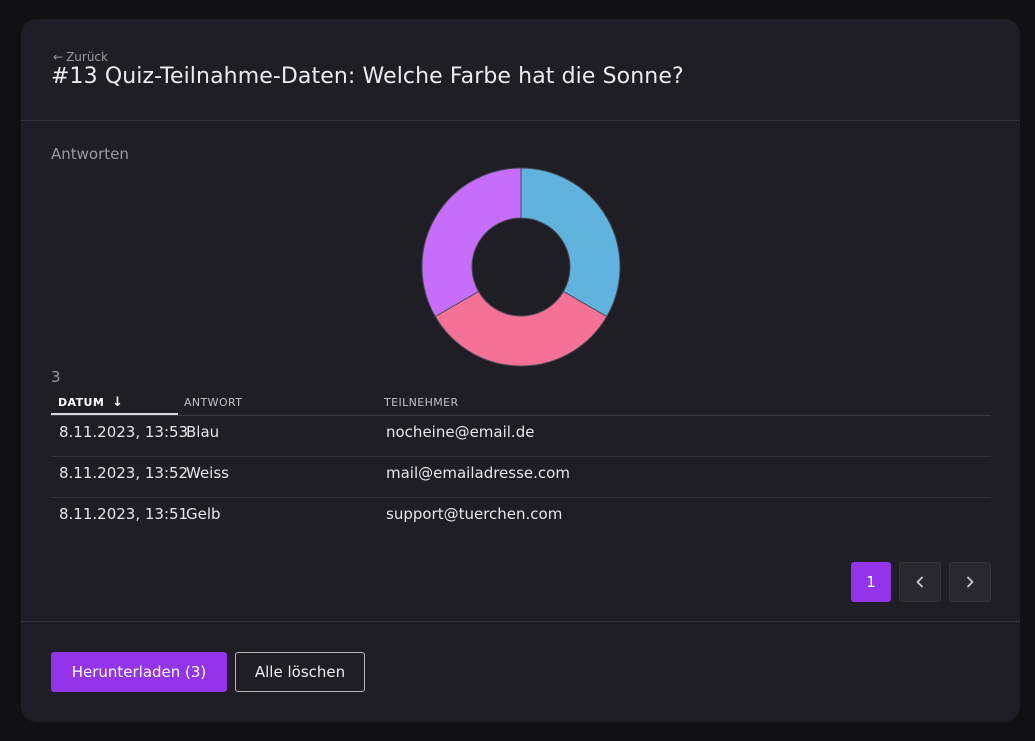  I want to click on answers-label: Antworten, so click(90, 154).